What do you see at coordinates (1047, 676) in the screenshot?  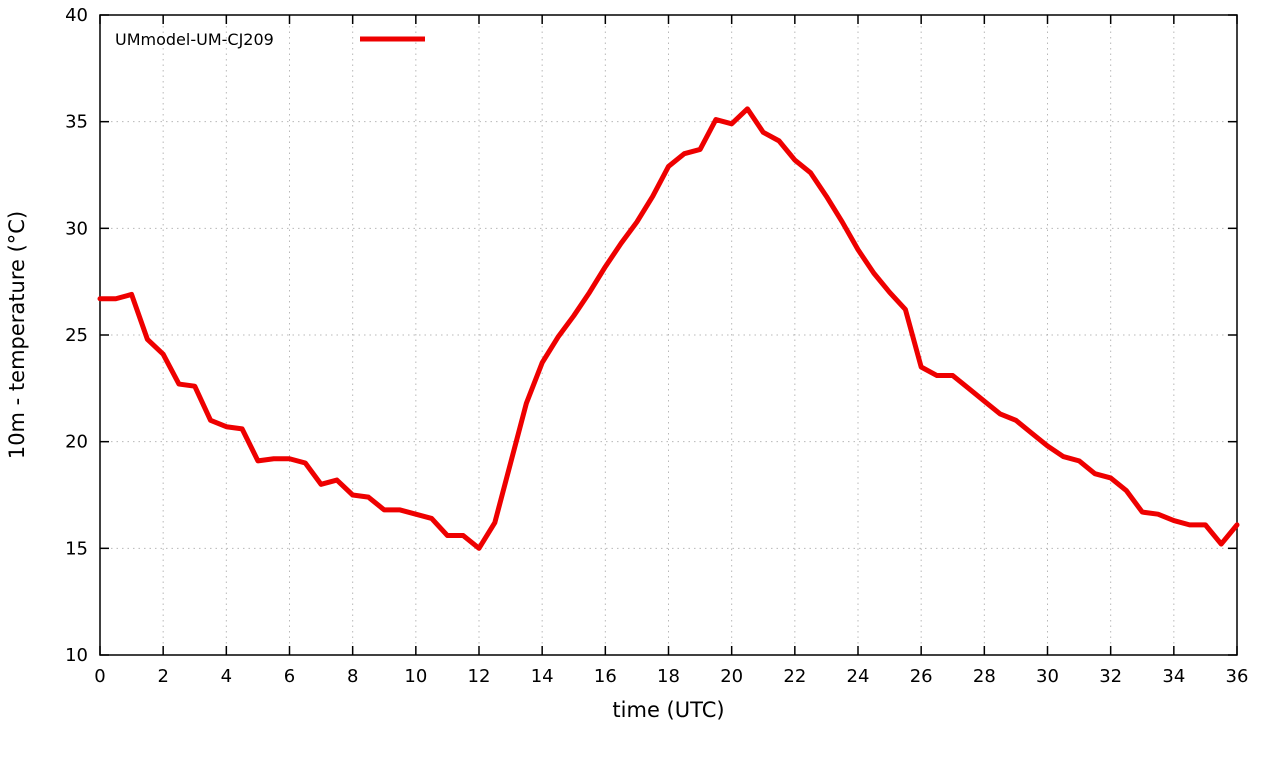 I see `x-tick-label: 30` at bounding box center [1047, 676].